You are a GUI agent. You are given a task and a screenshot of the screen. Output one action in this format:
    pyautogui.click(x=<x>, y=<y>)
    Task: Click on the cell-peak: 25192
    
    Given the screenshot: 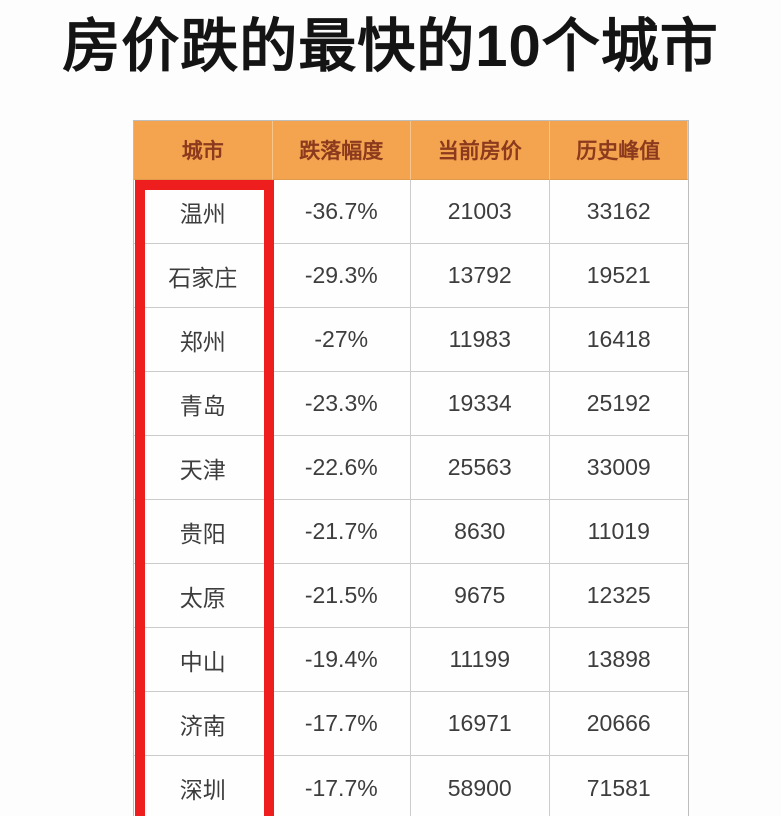 What is the action you would take?
    pyautogui.click(x=618, y=404)
    